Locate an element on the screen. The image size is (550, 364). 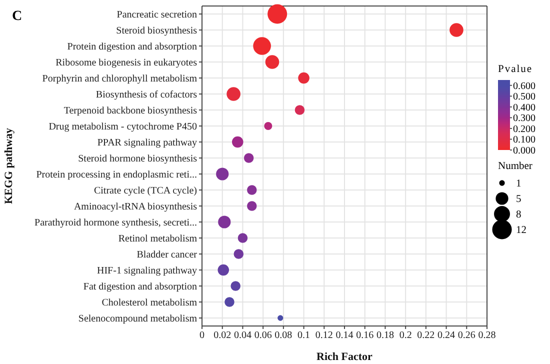
x-tick-label: 0.26 is located at coordinates (467, 336).